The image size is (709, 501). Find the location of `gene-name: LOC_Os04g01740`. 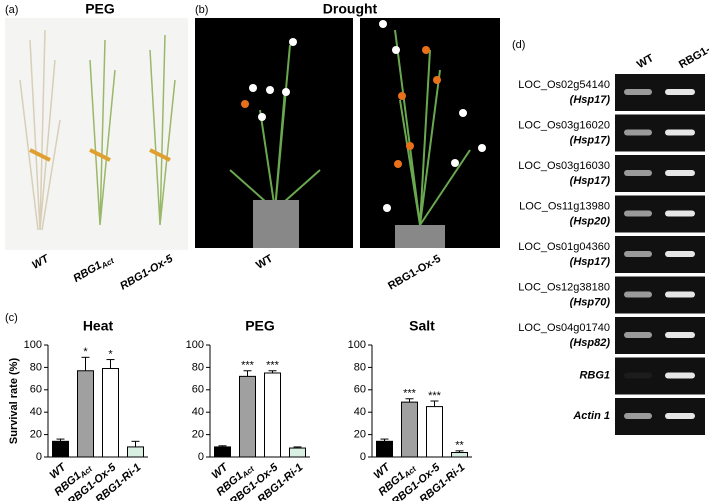

gene-name: LOC_Os04g01740 is located at coordinates (564, 328).